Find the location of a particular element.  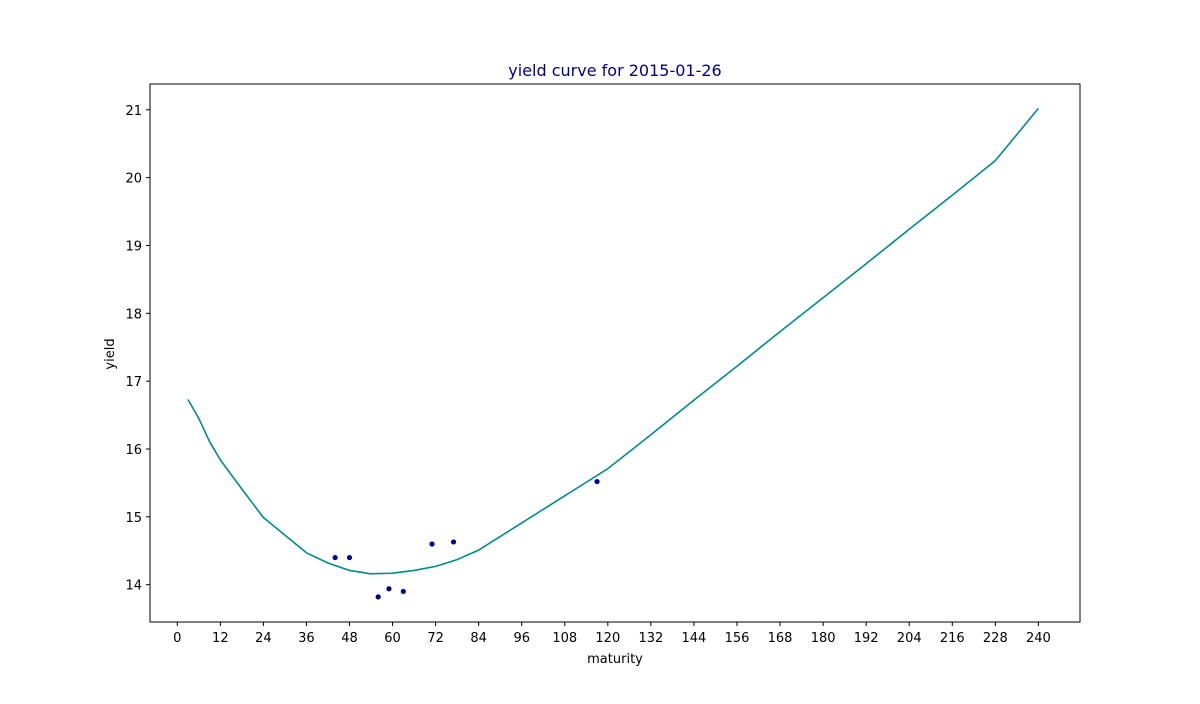

y-tick-label: 17 is located at coordinates (133, 382).